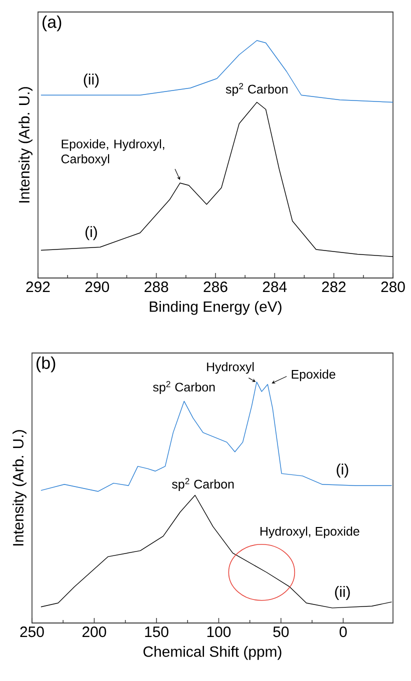 Image resolution: width=411 pixels, height=681 pixels. What do you see at coordinates (112, 152) in the screenshot?
I see `annotation: Epoxide, Hydroxyl, Carboxyl` at bounding box center [112, 152].